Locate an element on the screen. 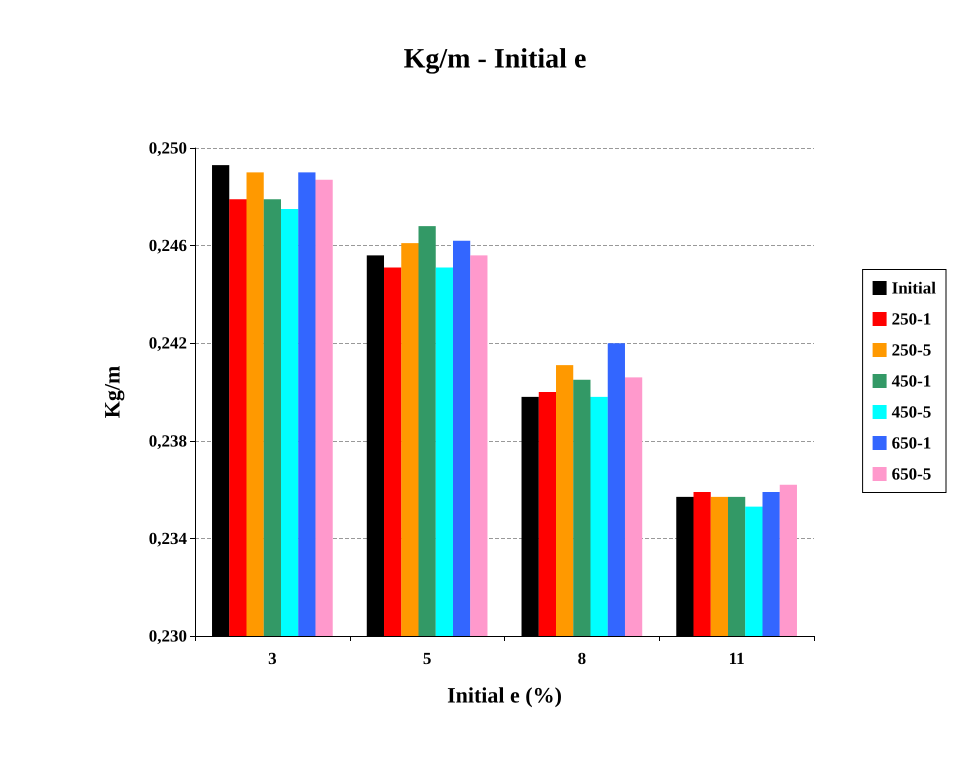 This screenshot has height=762, width=954. x-tick-label: 5 is located at coordinates (427, 658).